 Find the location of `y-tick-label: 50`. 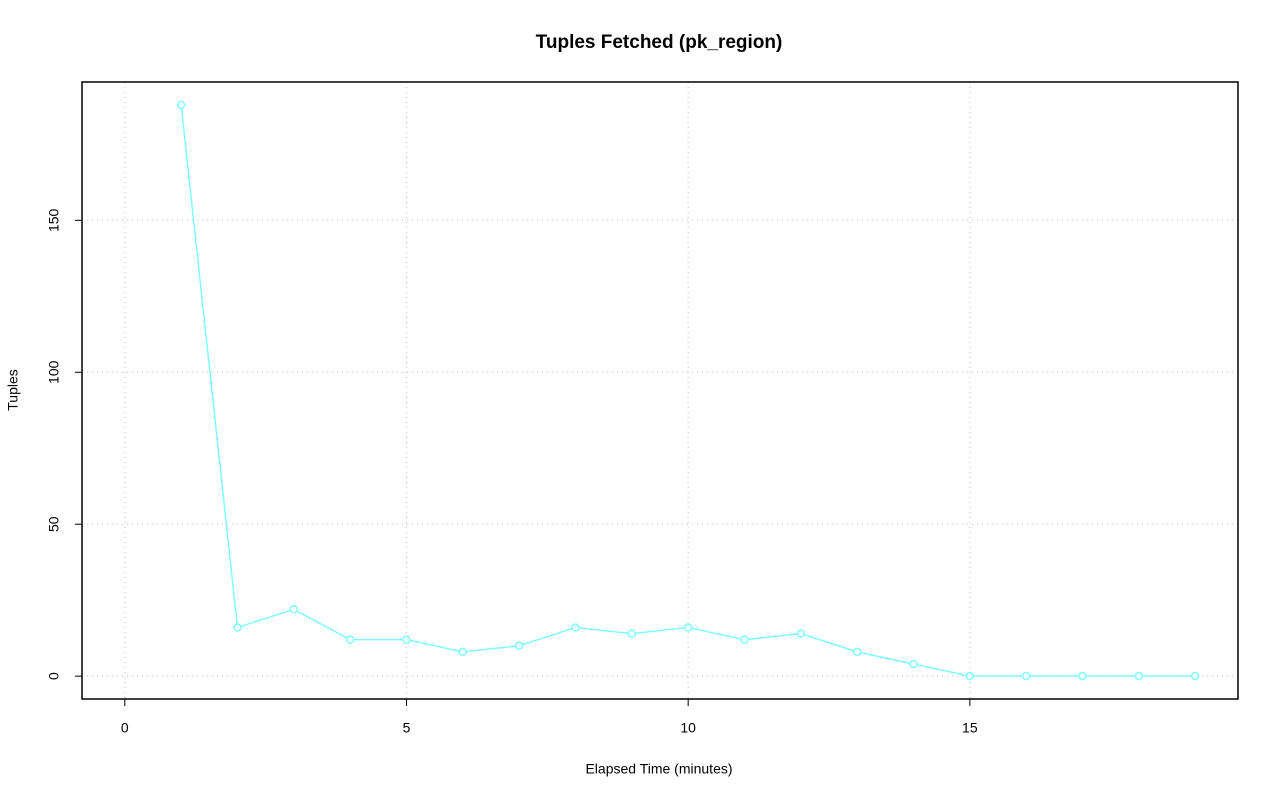

y-tick-label: 50 is located at coordinates (54, 524).